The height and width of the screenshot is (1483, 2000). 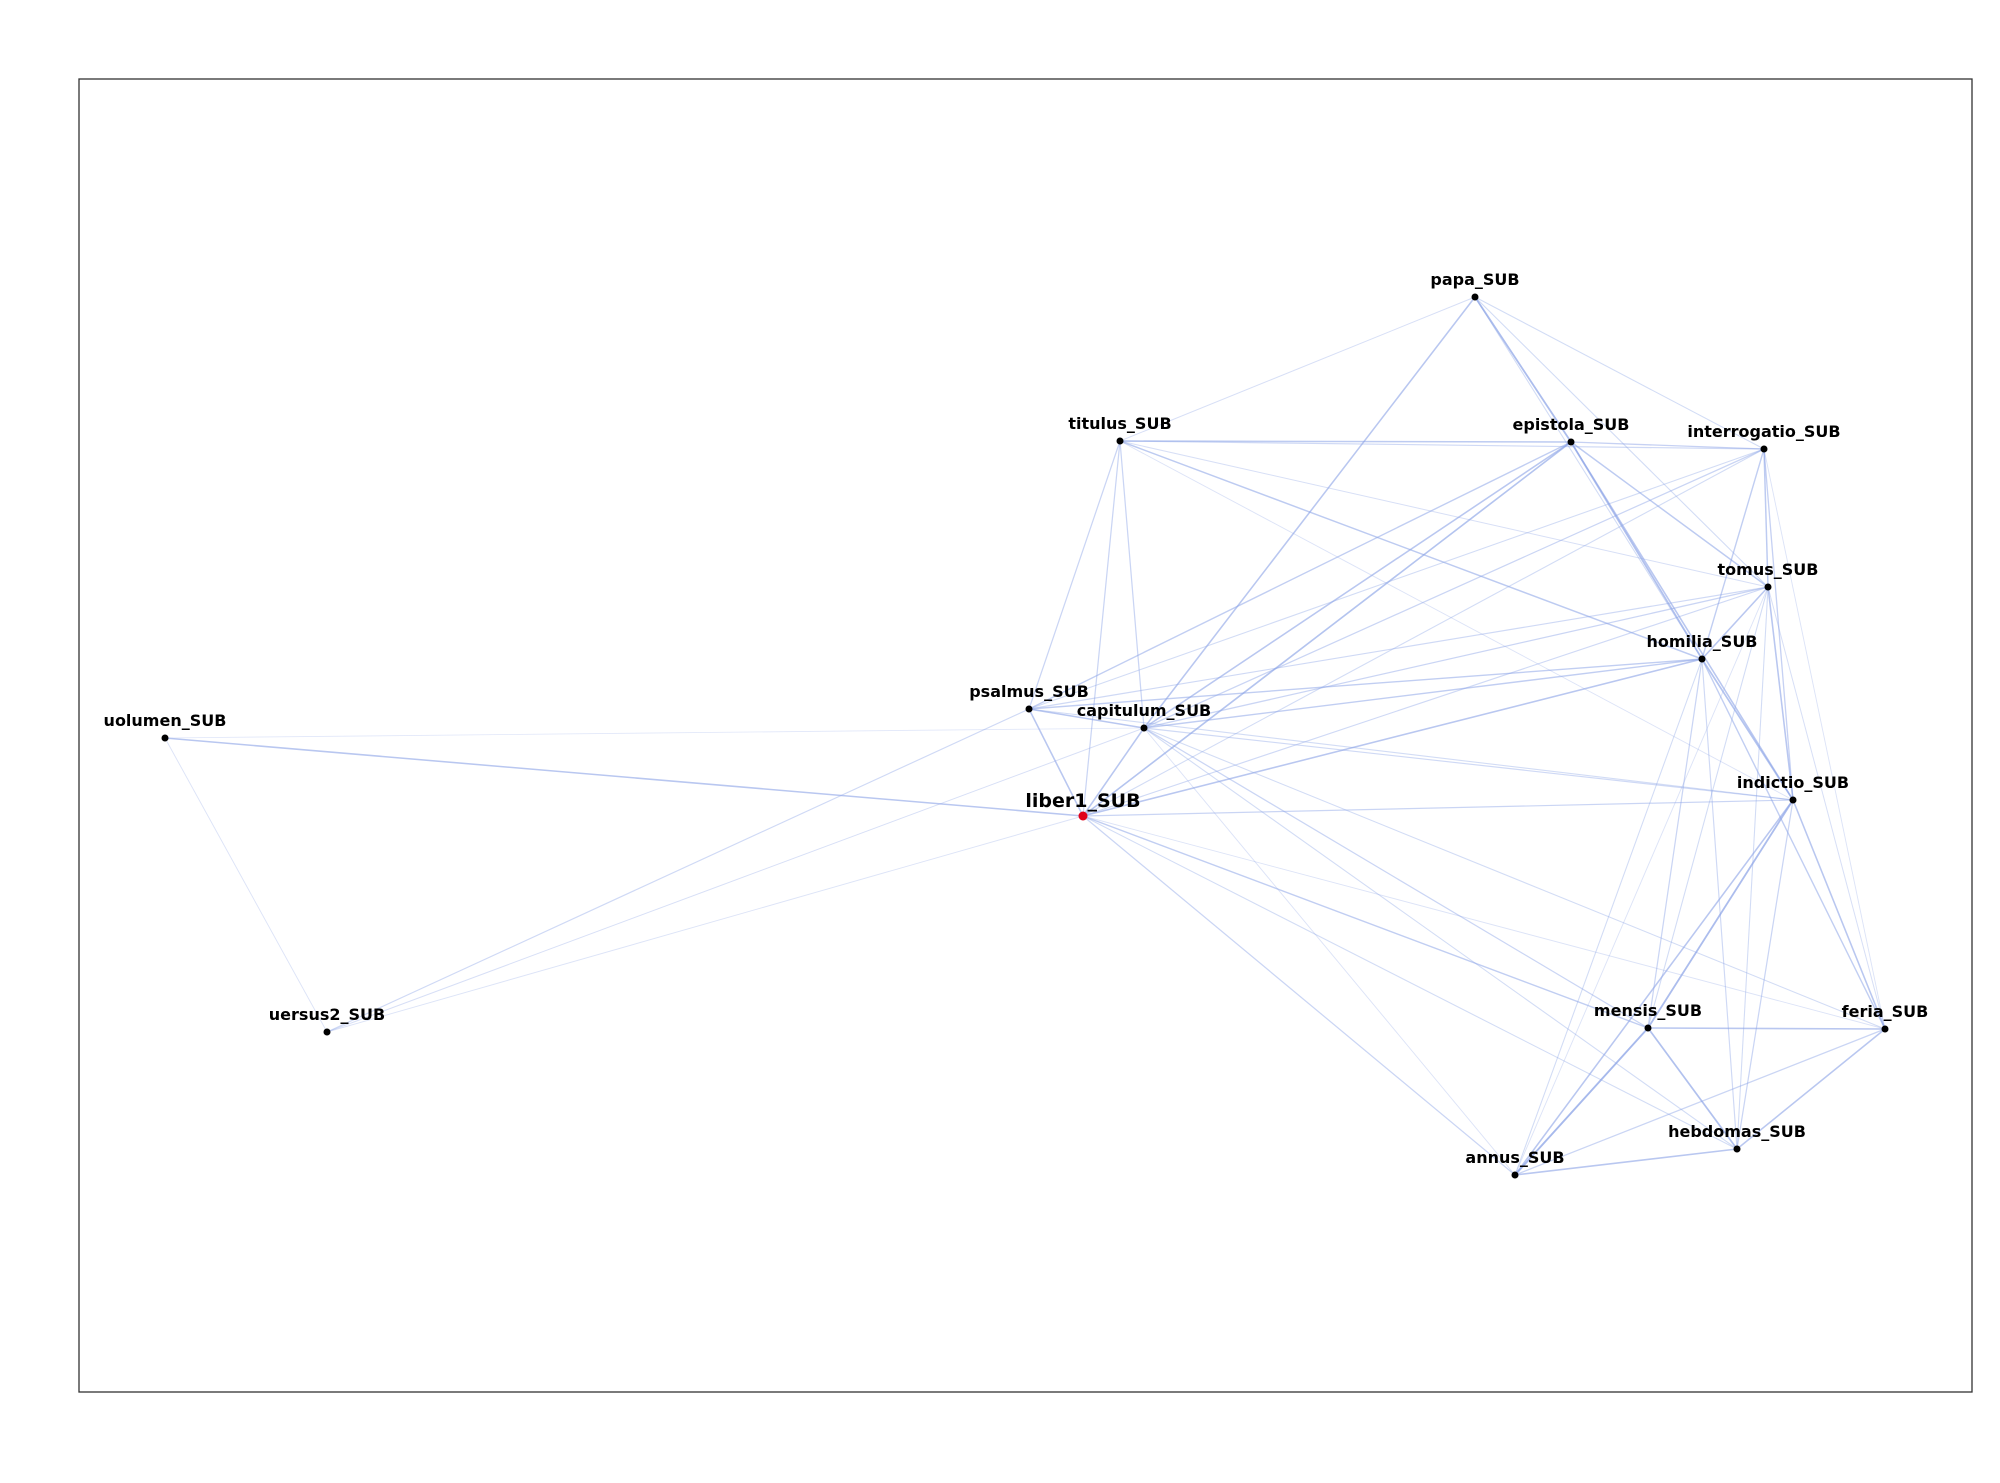 I want to click on edge-papa-titulus, so click(x=1297, y=369).